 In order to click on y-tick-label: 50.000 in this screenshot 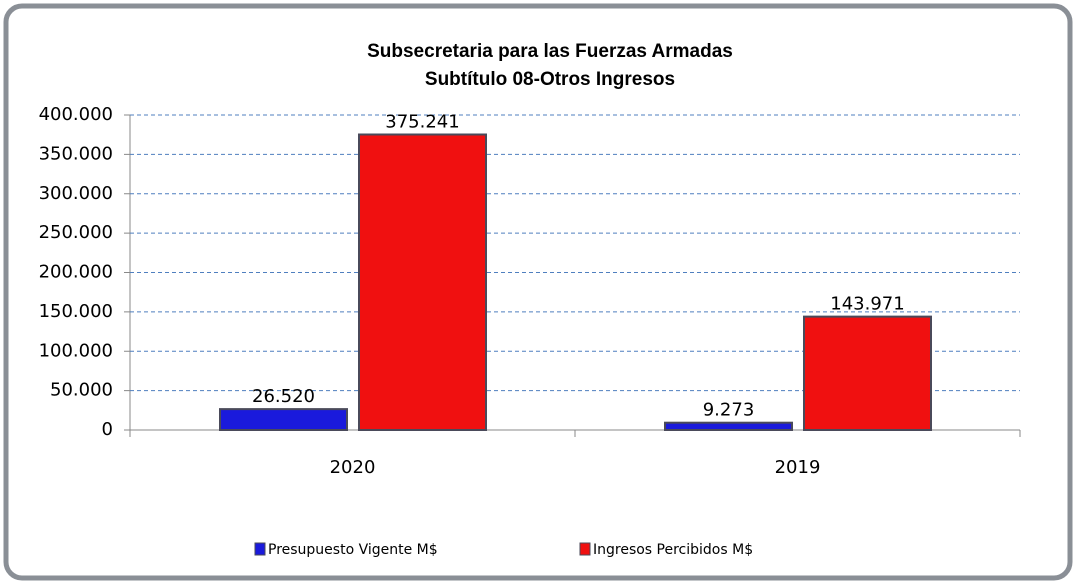, I will do `click(81, 390)`.